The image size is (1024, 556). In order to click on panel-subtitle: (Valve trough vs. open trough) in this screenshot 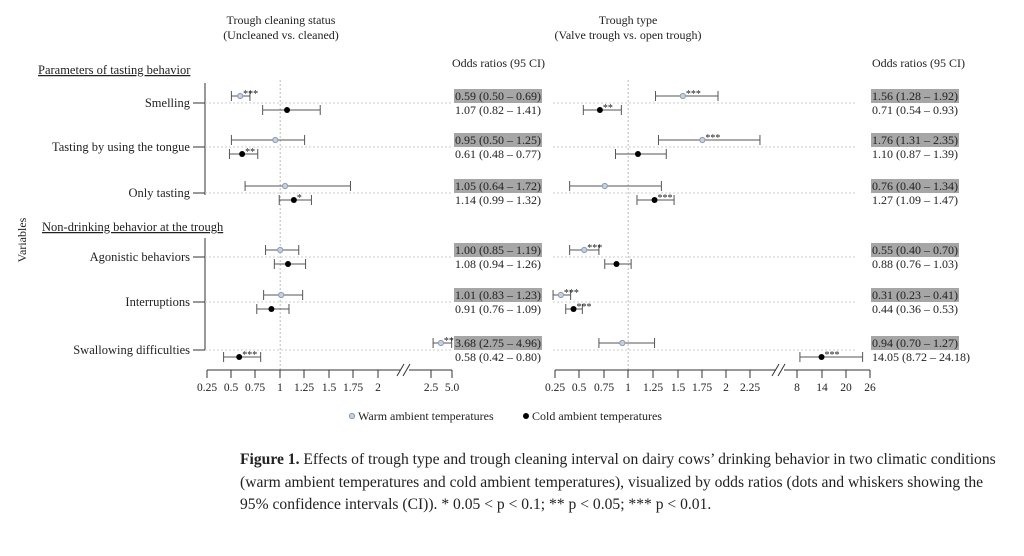, I will do `click(628, 35)`.